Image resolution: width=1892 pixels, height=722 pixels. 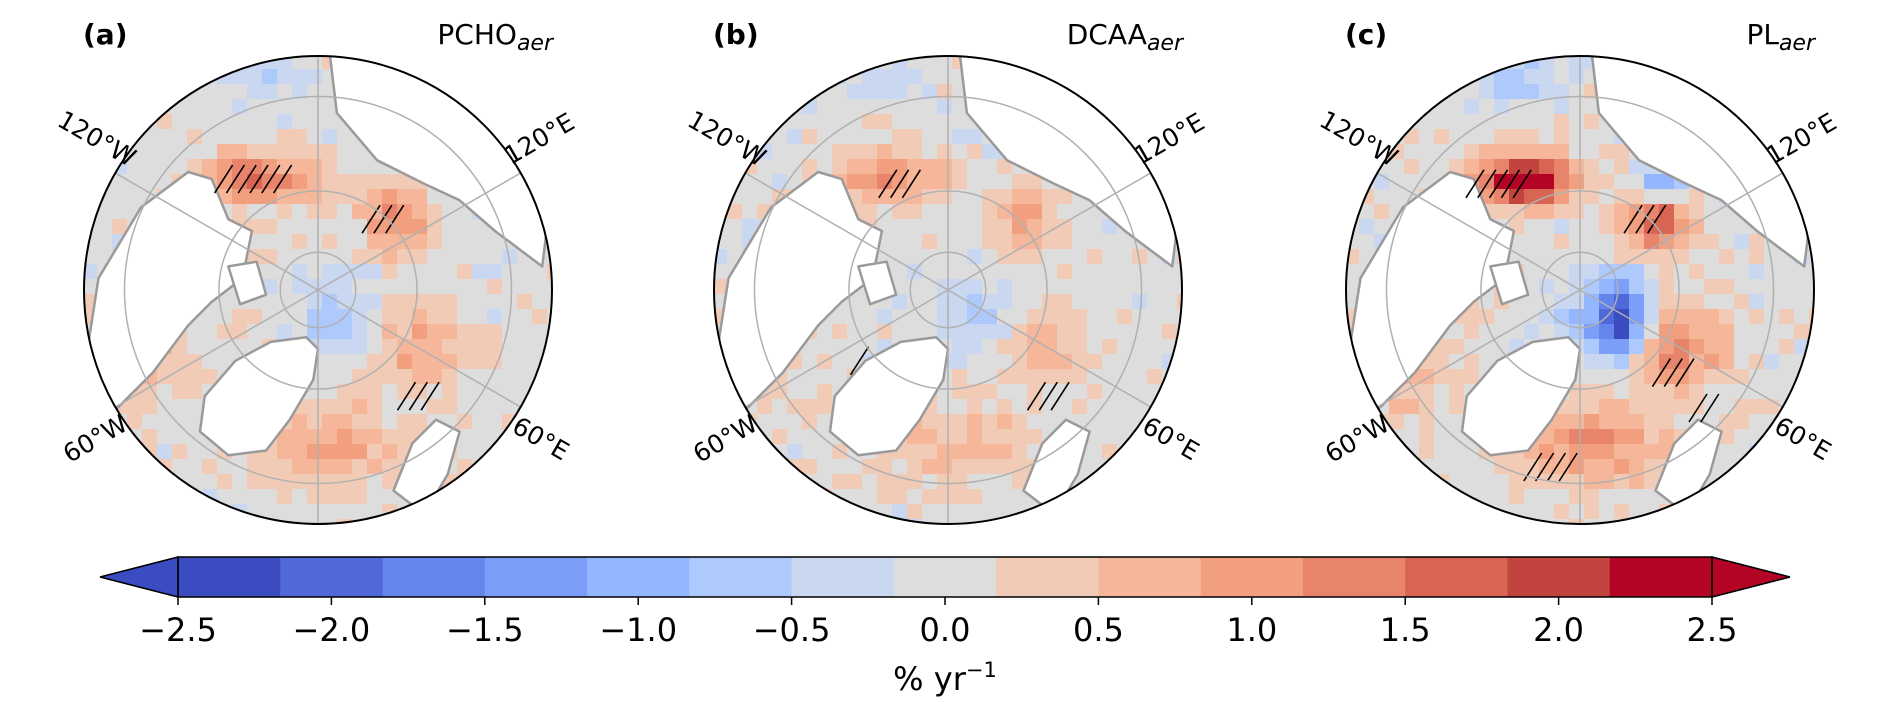 I want to click on longitude-label: 120°W, so click(x=1359, y=139).